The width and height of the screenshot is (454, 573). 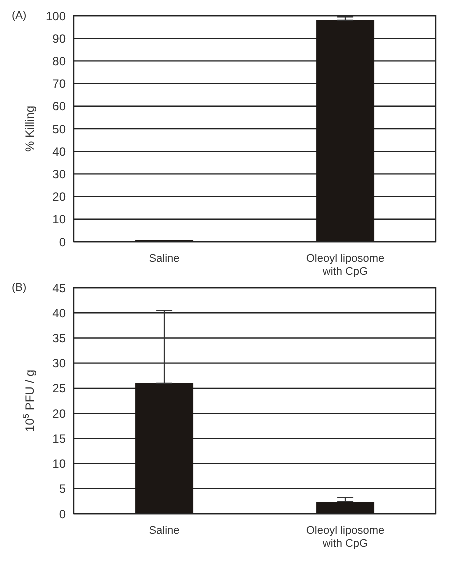 I want to click on y-tick-label: 80, so click(x=59, y=61).